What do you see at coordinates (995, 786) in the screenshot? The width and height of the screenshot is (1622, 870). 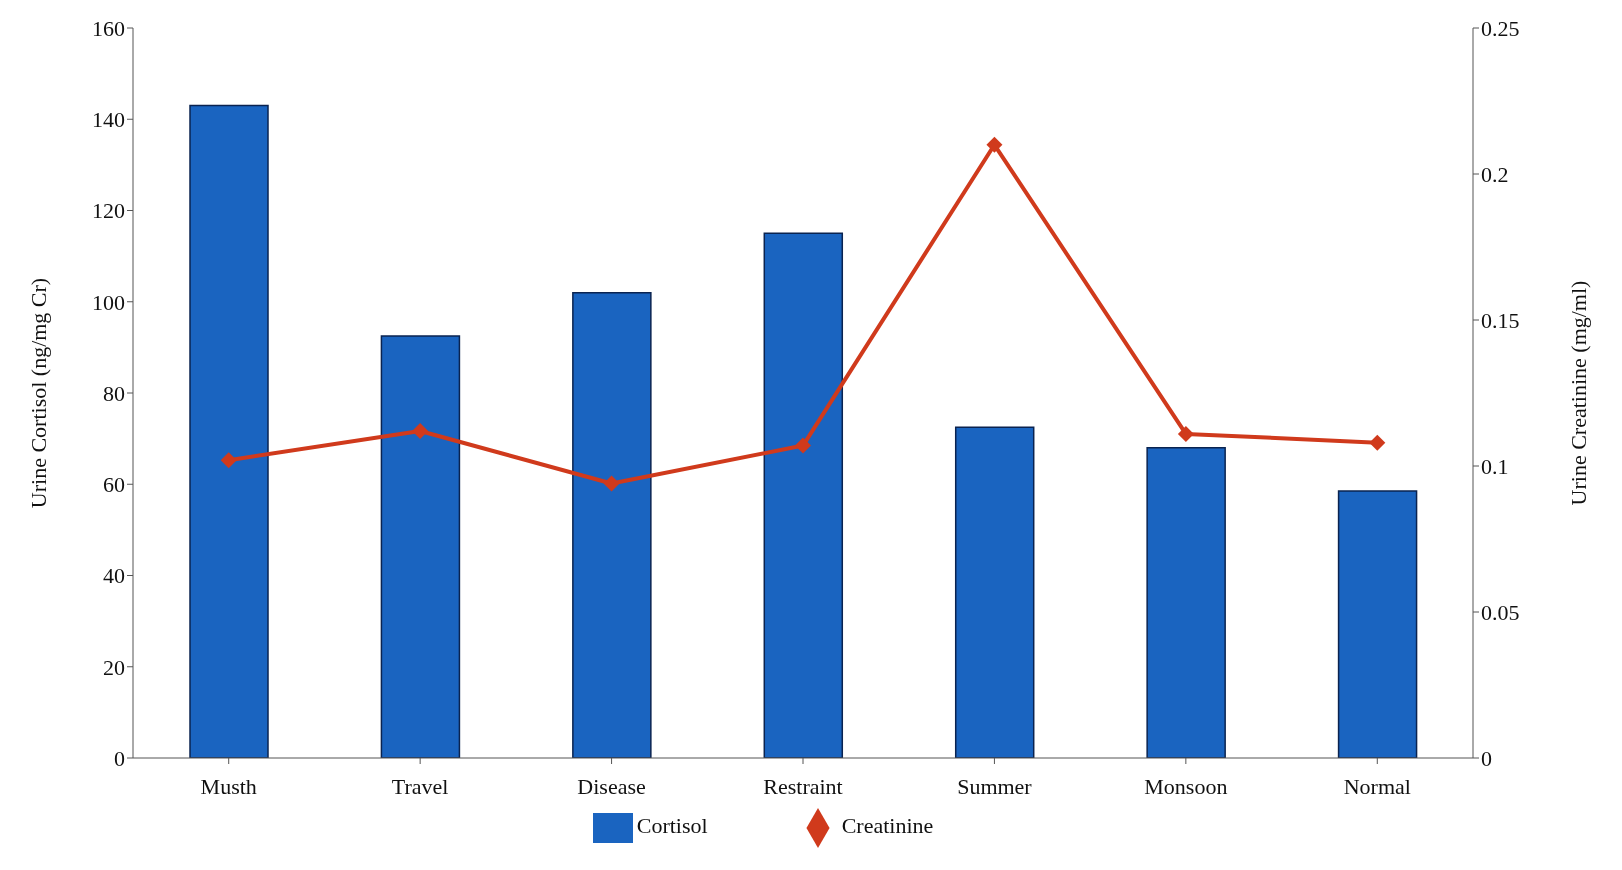 I see `x-tick-label: Summer` at bounding box center [995, 786].